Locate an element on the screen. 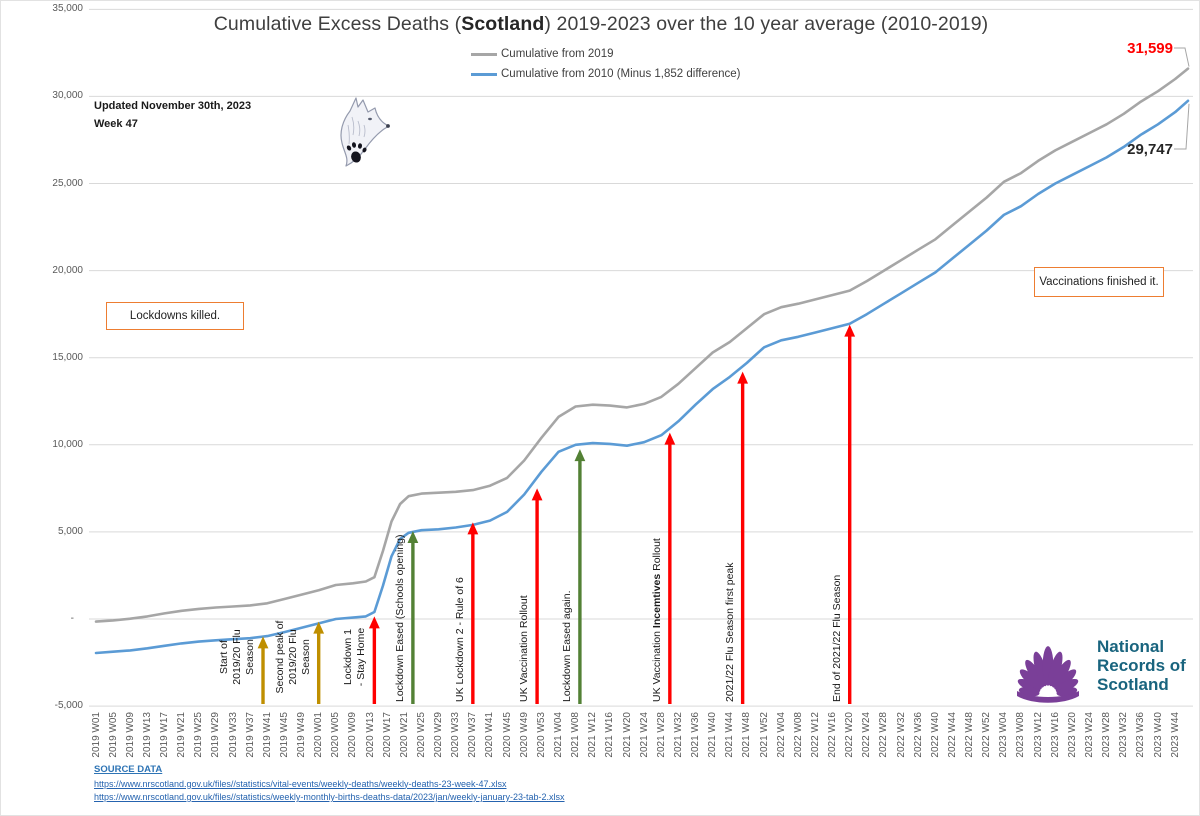  wolf-eye is located at coordinates (370, 119).